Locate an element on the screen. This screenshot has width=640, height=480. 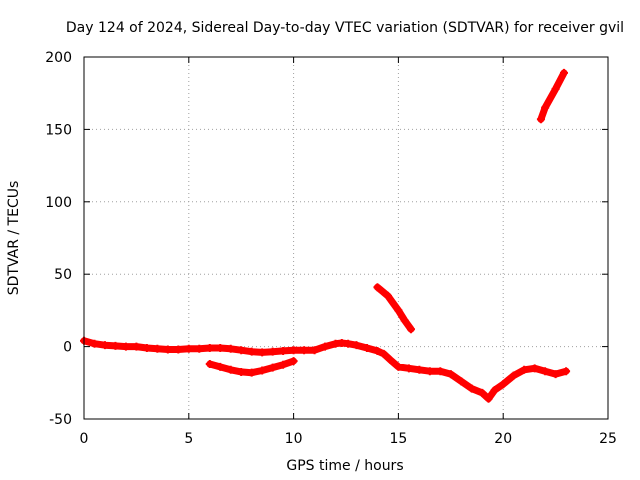
x-tick-label: 25 is located at coordinates (608, 439).